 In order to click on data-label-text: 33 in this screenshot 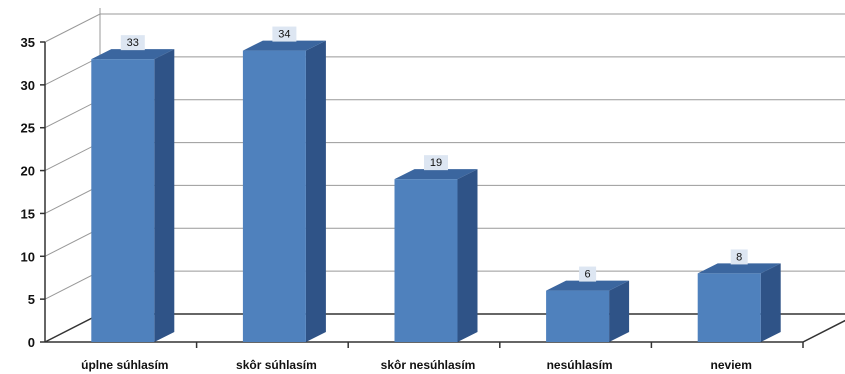, I will do `click(133, 43)`.